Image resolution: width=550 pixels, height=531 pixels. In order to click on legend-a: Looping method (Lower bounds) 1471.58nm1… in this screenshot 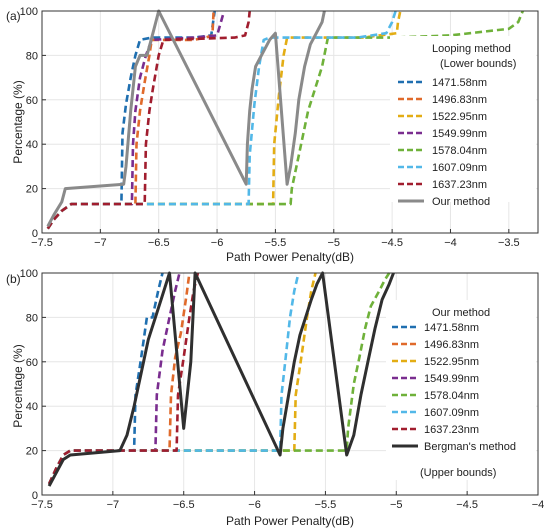, I will do `click(463, 122)`.